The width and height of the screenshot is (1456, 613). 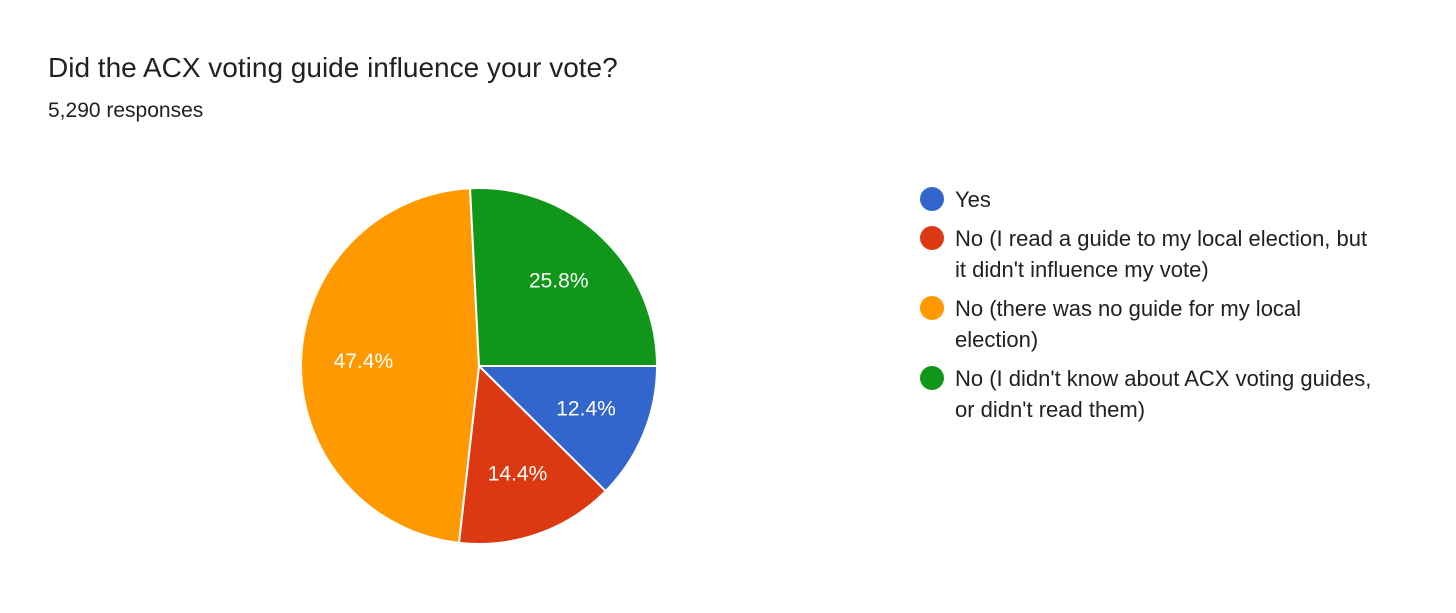 I want to click on data-label: 14.4%, so click(x=518, y=474).